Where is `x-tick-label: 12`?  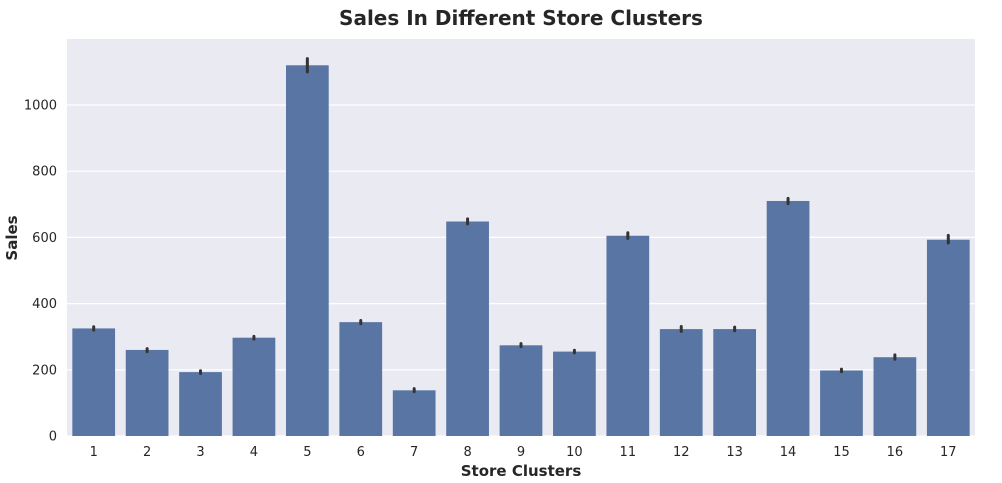
x-tick-label: 12 is located at coordinates (681, 452).